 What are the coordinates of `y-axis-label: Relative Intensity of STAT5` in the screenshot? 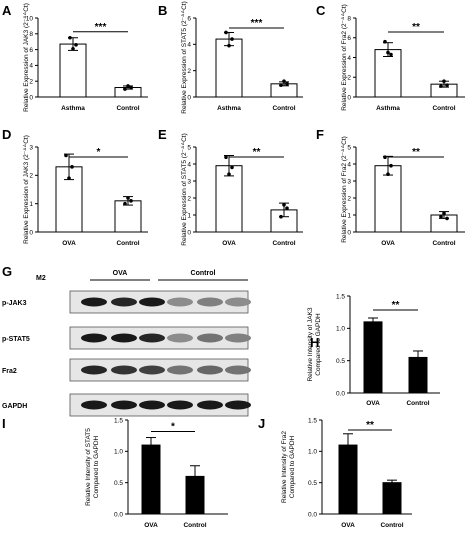 It's located at (88, 467).